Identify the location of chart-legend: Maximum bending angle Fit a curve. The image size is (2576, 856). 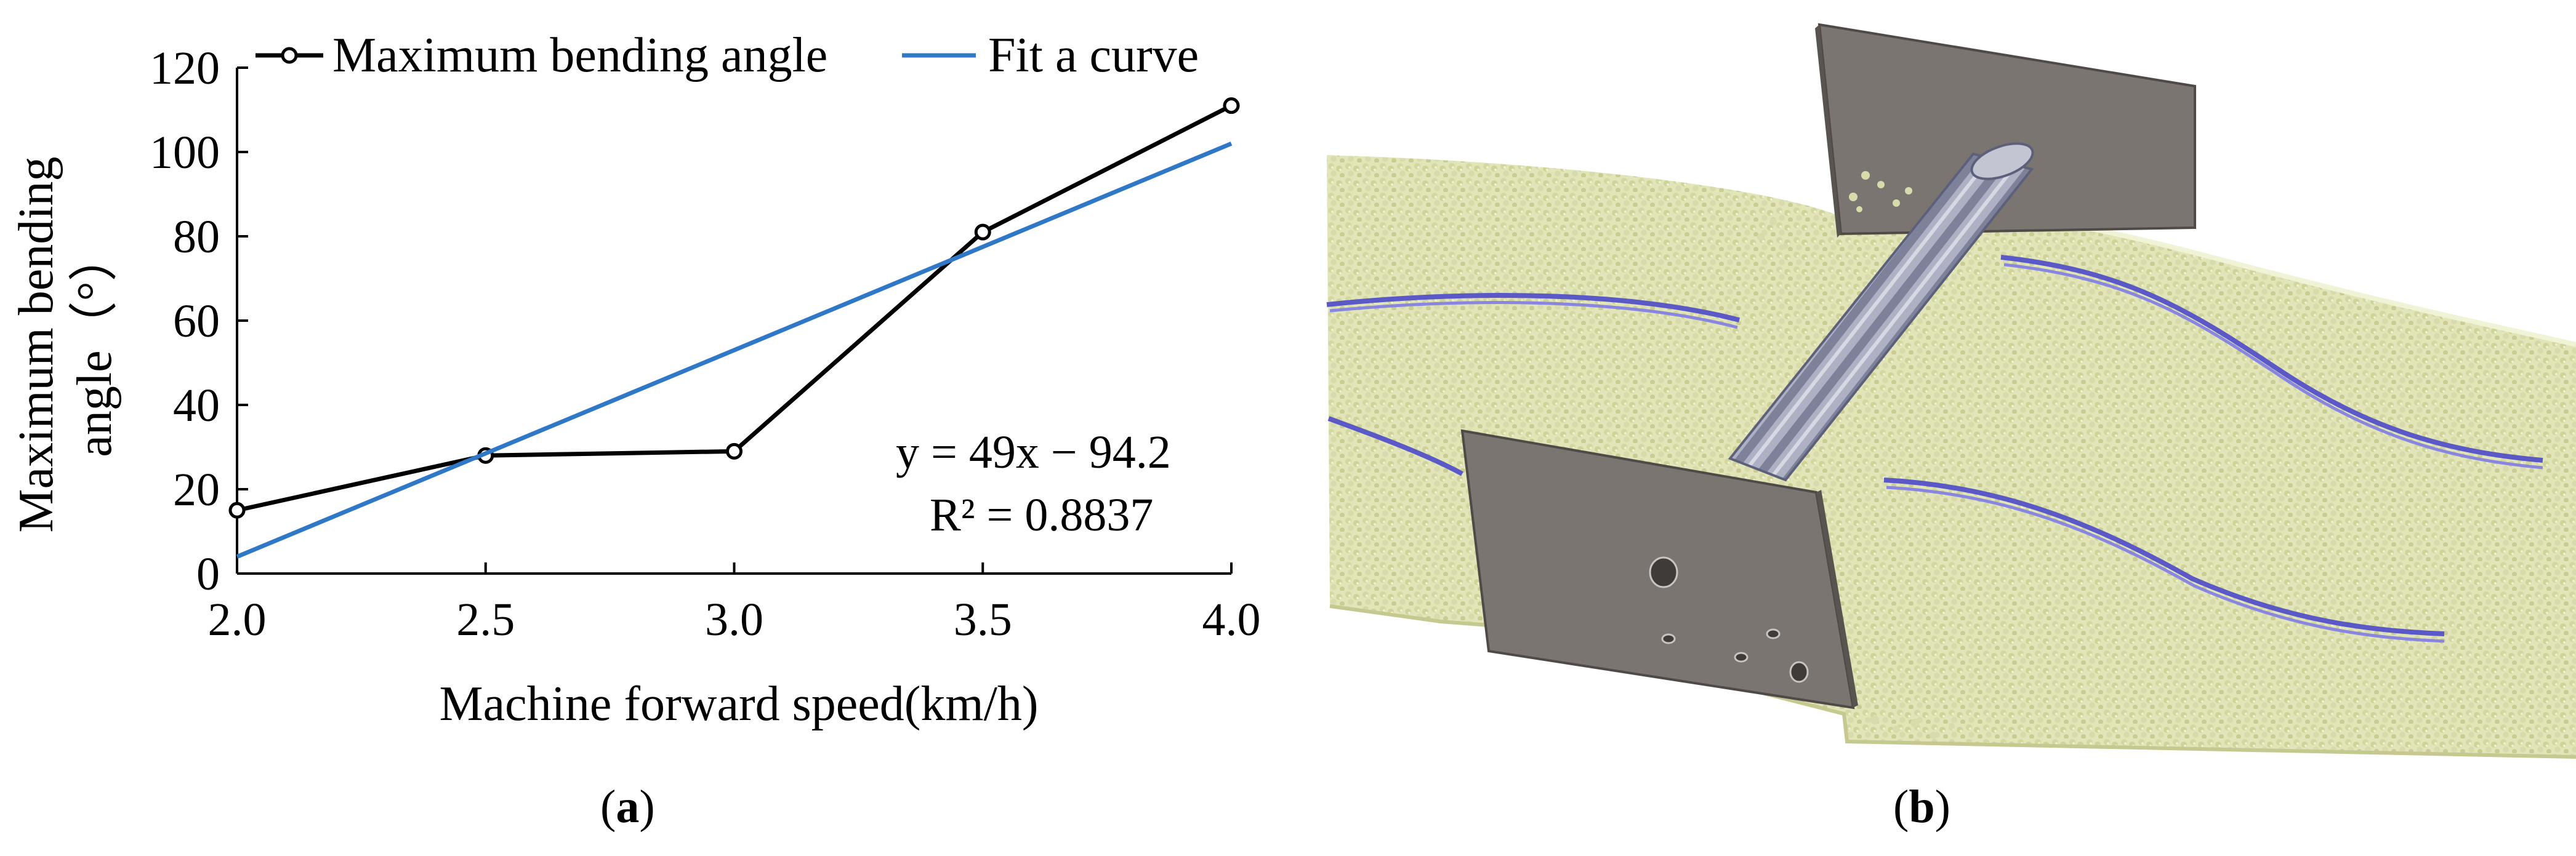
(727, 55).